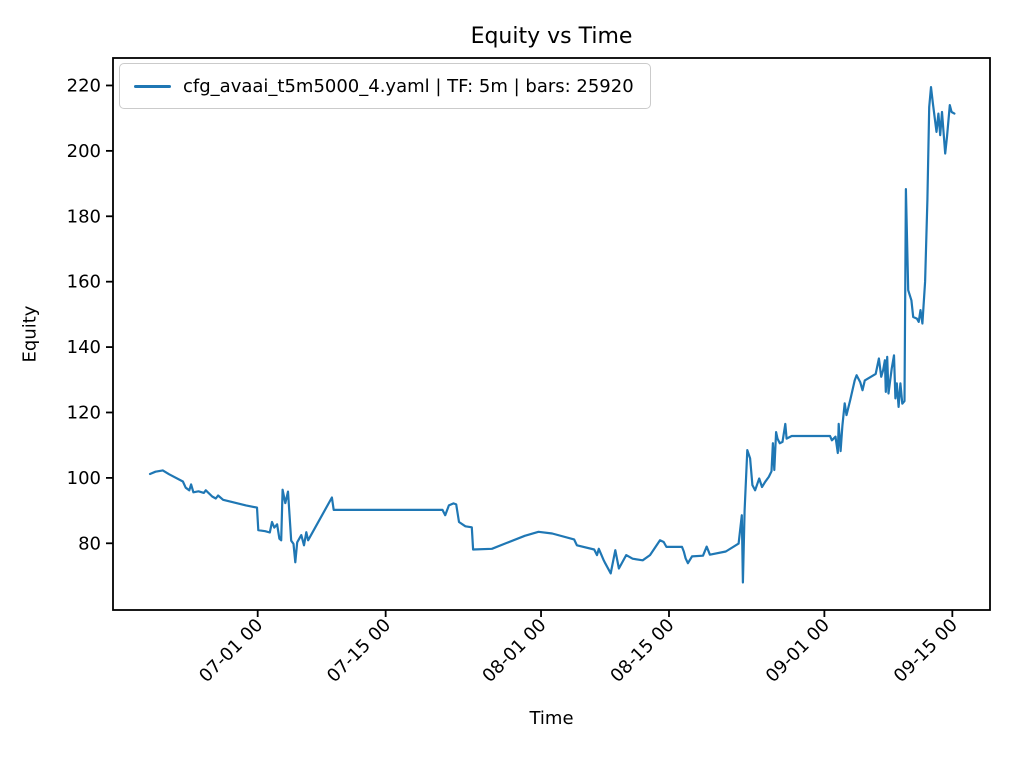 The image size is (1024, 768). I want to click on x-tick-label: 07-01 00, so click(231, 651).